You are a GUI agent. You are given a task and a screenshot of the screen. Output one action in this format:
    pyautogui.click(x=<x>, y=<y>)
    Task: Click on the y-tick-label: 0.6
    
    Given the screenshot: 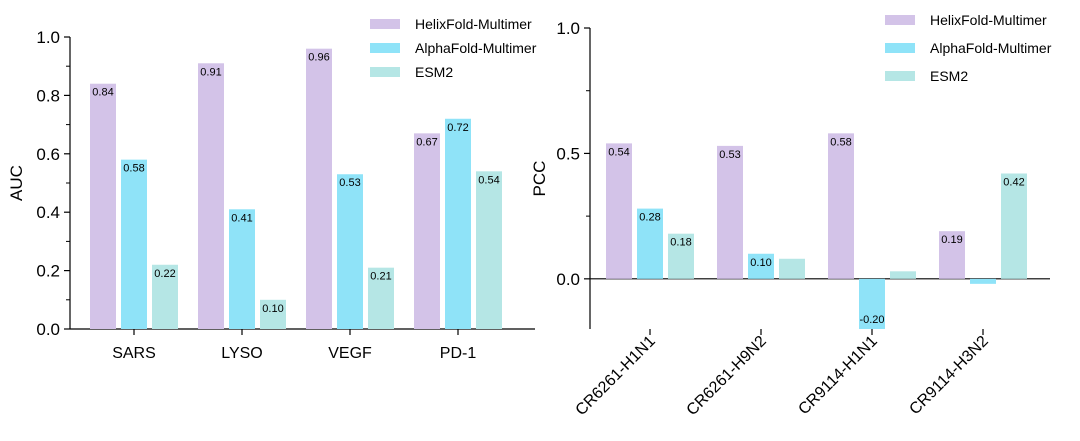 What is the action you would take?
    pyautogui.click(x=48, y=154)
    